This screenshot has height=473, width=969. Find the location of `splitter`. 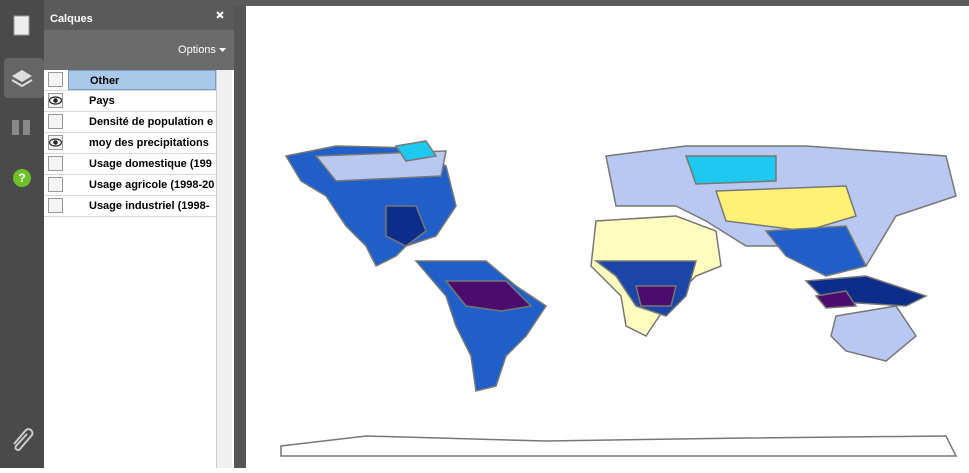

splitter is located at coordinates (240, 237).